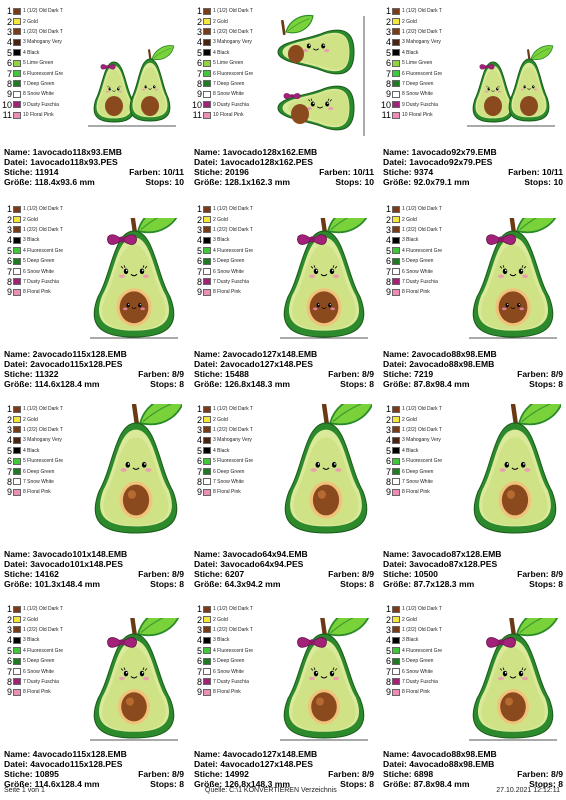 The image size is (566, 800). Describe the element at coordinates (199, 429) in the screenshot. I see `thread-number: 3` at that location.